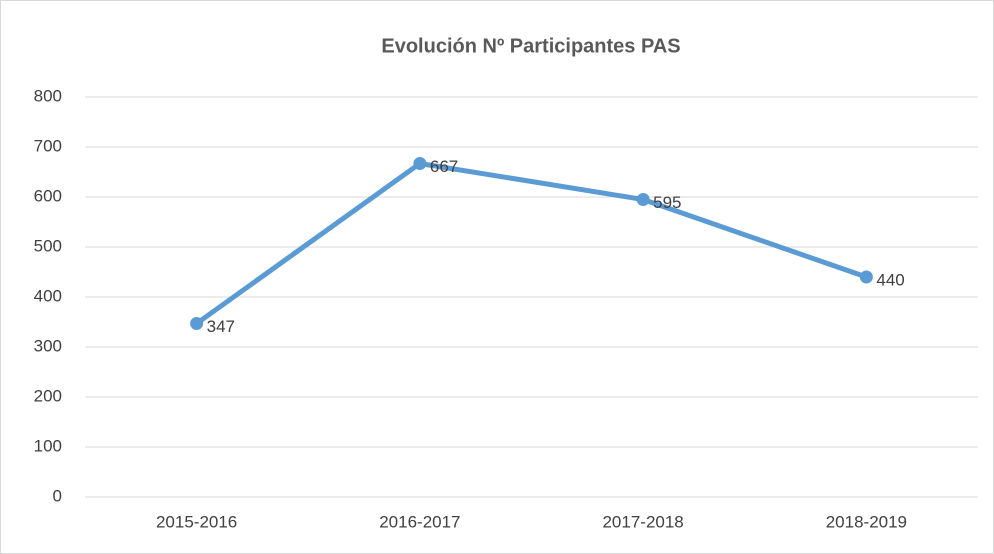  What do you see at coordinates (419, 521) in the screenshot?
I see `x-tick-label: 2016-2017` at bounding box center [419, 521].